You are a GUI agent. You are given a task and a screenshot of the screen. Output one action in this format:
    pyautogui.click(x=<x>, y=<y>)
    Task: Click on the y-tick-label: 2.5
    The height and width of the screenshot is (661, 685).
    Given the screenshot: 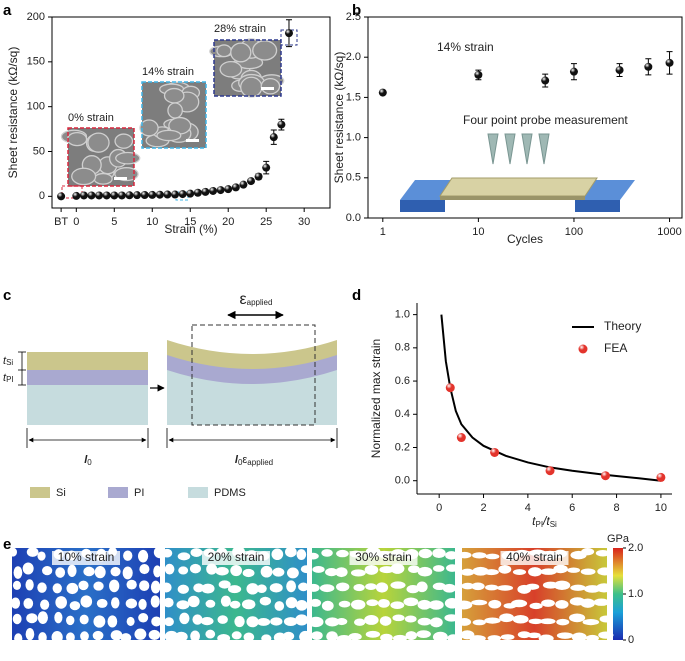 What is the action you would take?
    pyautogui.click(x=353, y=17)
    